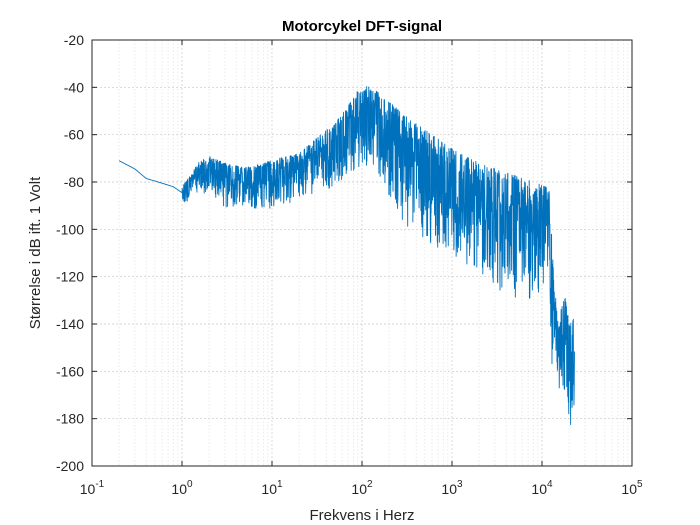 This screenshot has width=700, height=525. I want to click on y-tick-label: -60, so click(74, 135).